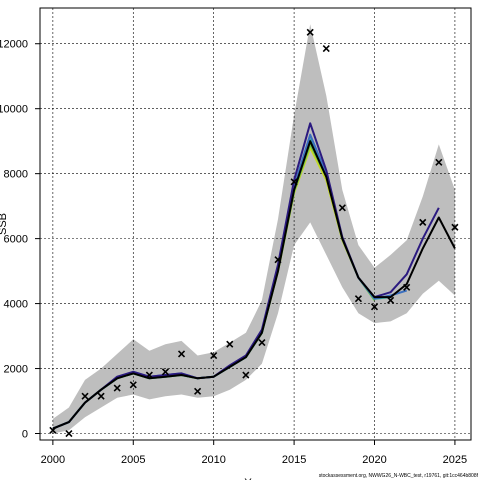 Image resolution: width=480 pixels, height=480 pixels. Describe the element at coordinates (133, 460) in the screenshot. I see `x-tick-label: 2005` at that location.